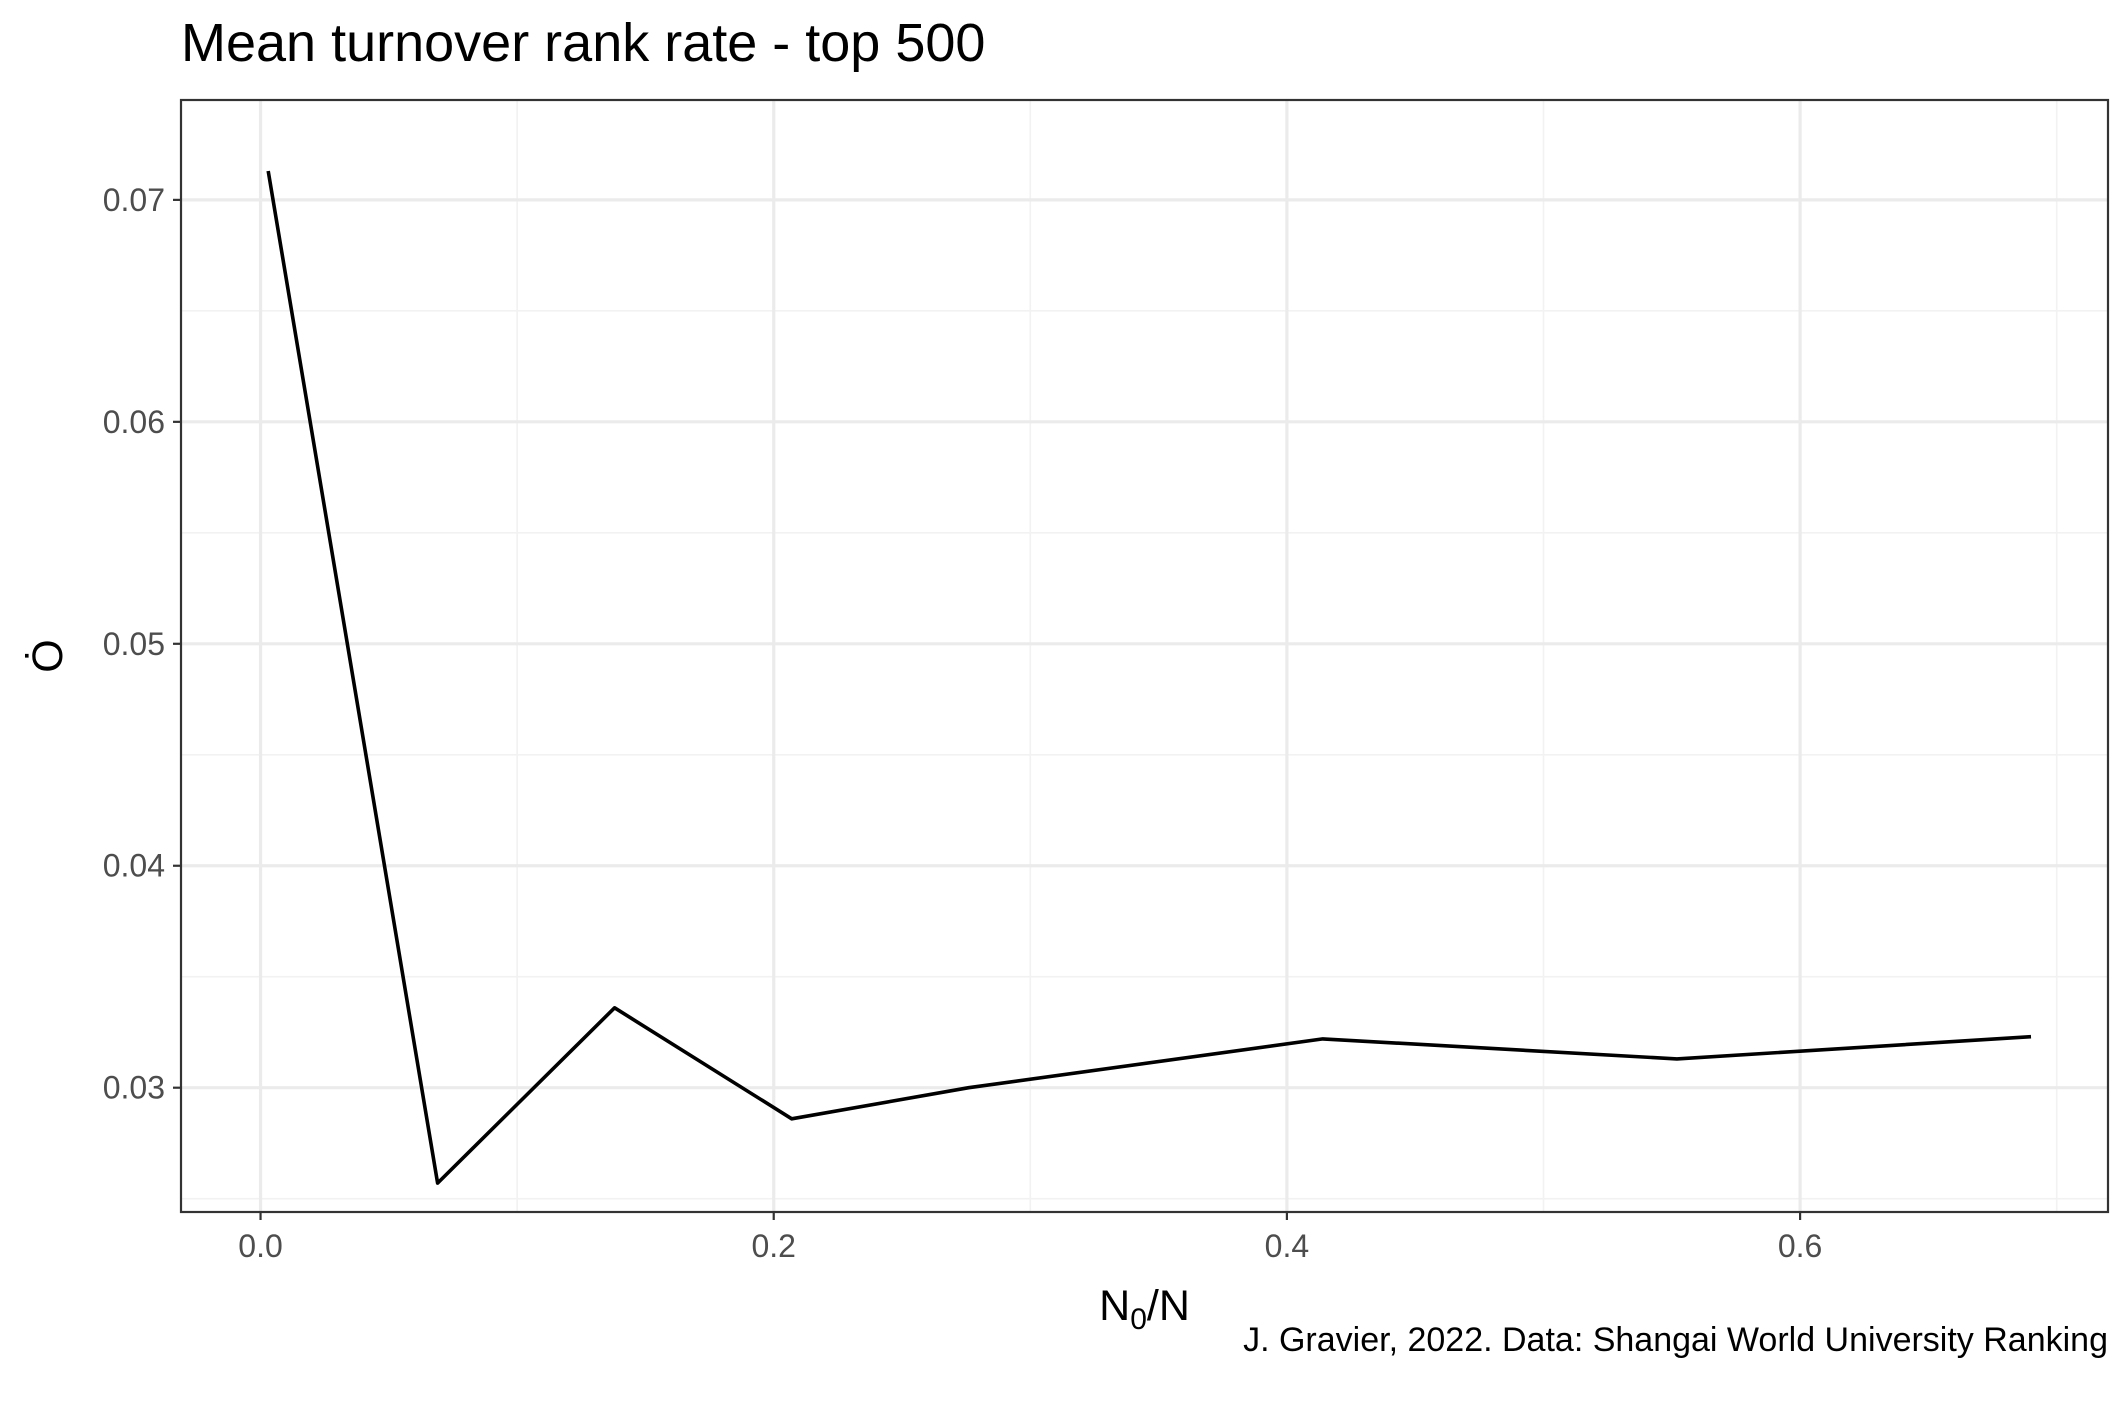  I want to click on x-tick-label-2: 0.4, so click(1287, 1246).